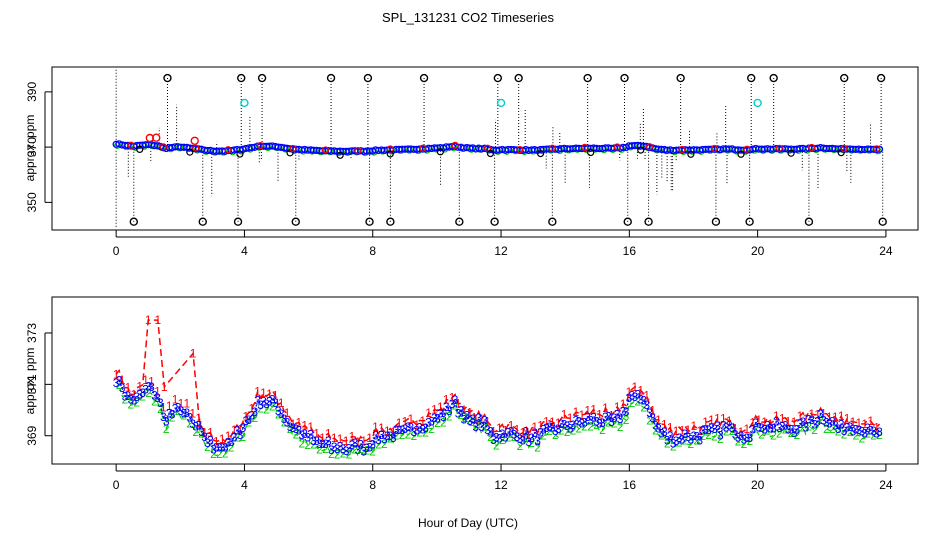  I want to click on bottom-x-axis: 0 4 8 12 16 20 24, so click(503, 478).